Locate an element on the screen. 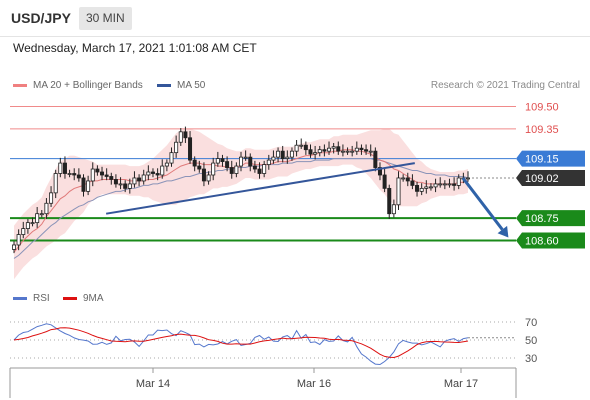 The width and height of the screenshot is (590, 400). legend-rsi-label: RSI is located at coordinates (41, 298).